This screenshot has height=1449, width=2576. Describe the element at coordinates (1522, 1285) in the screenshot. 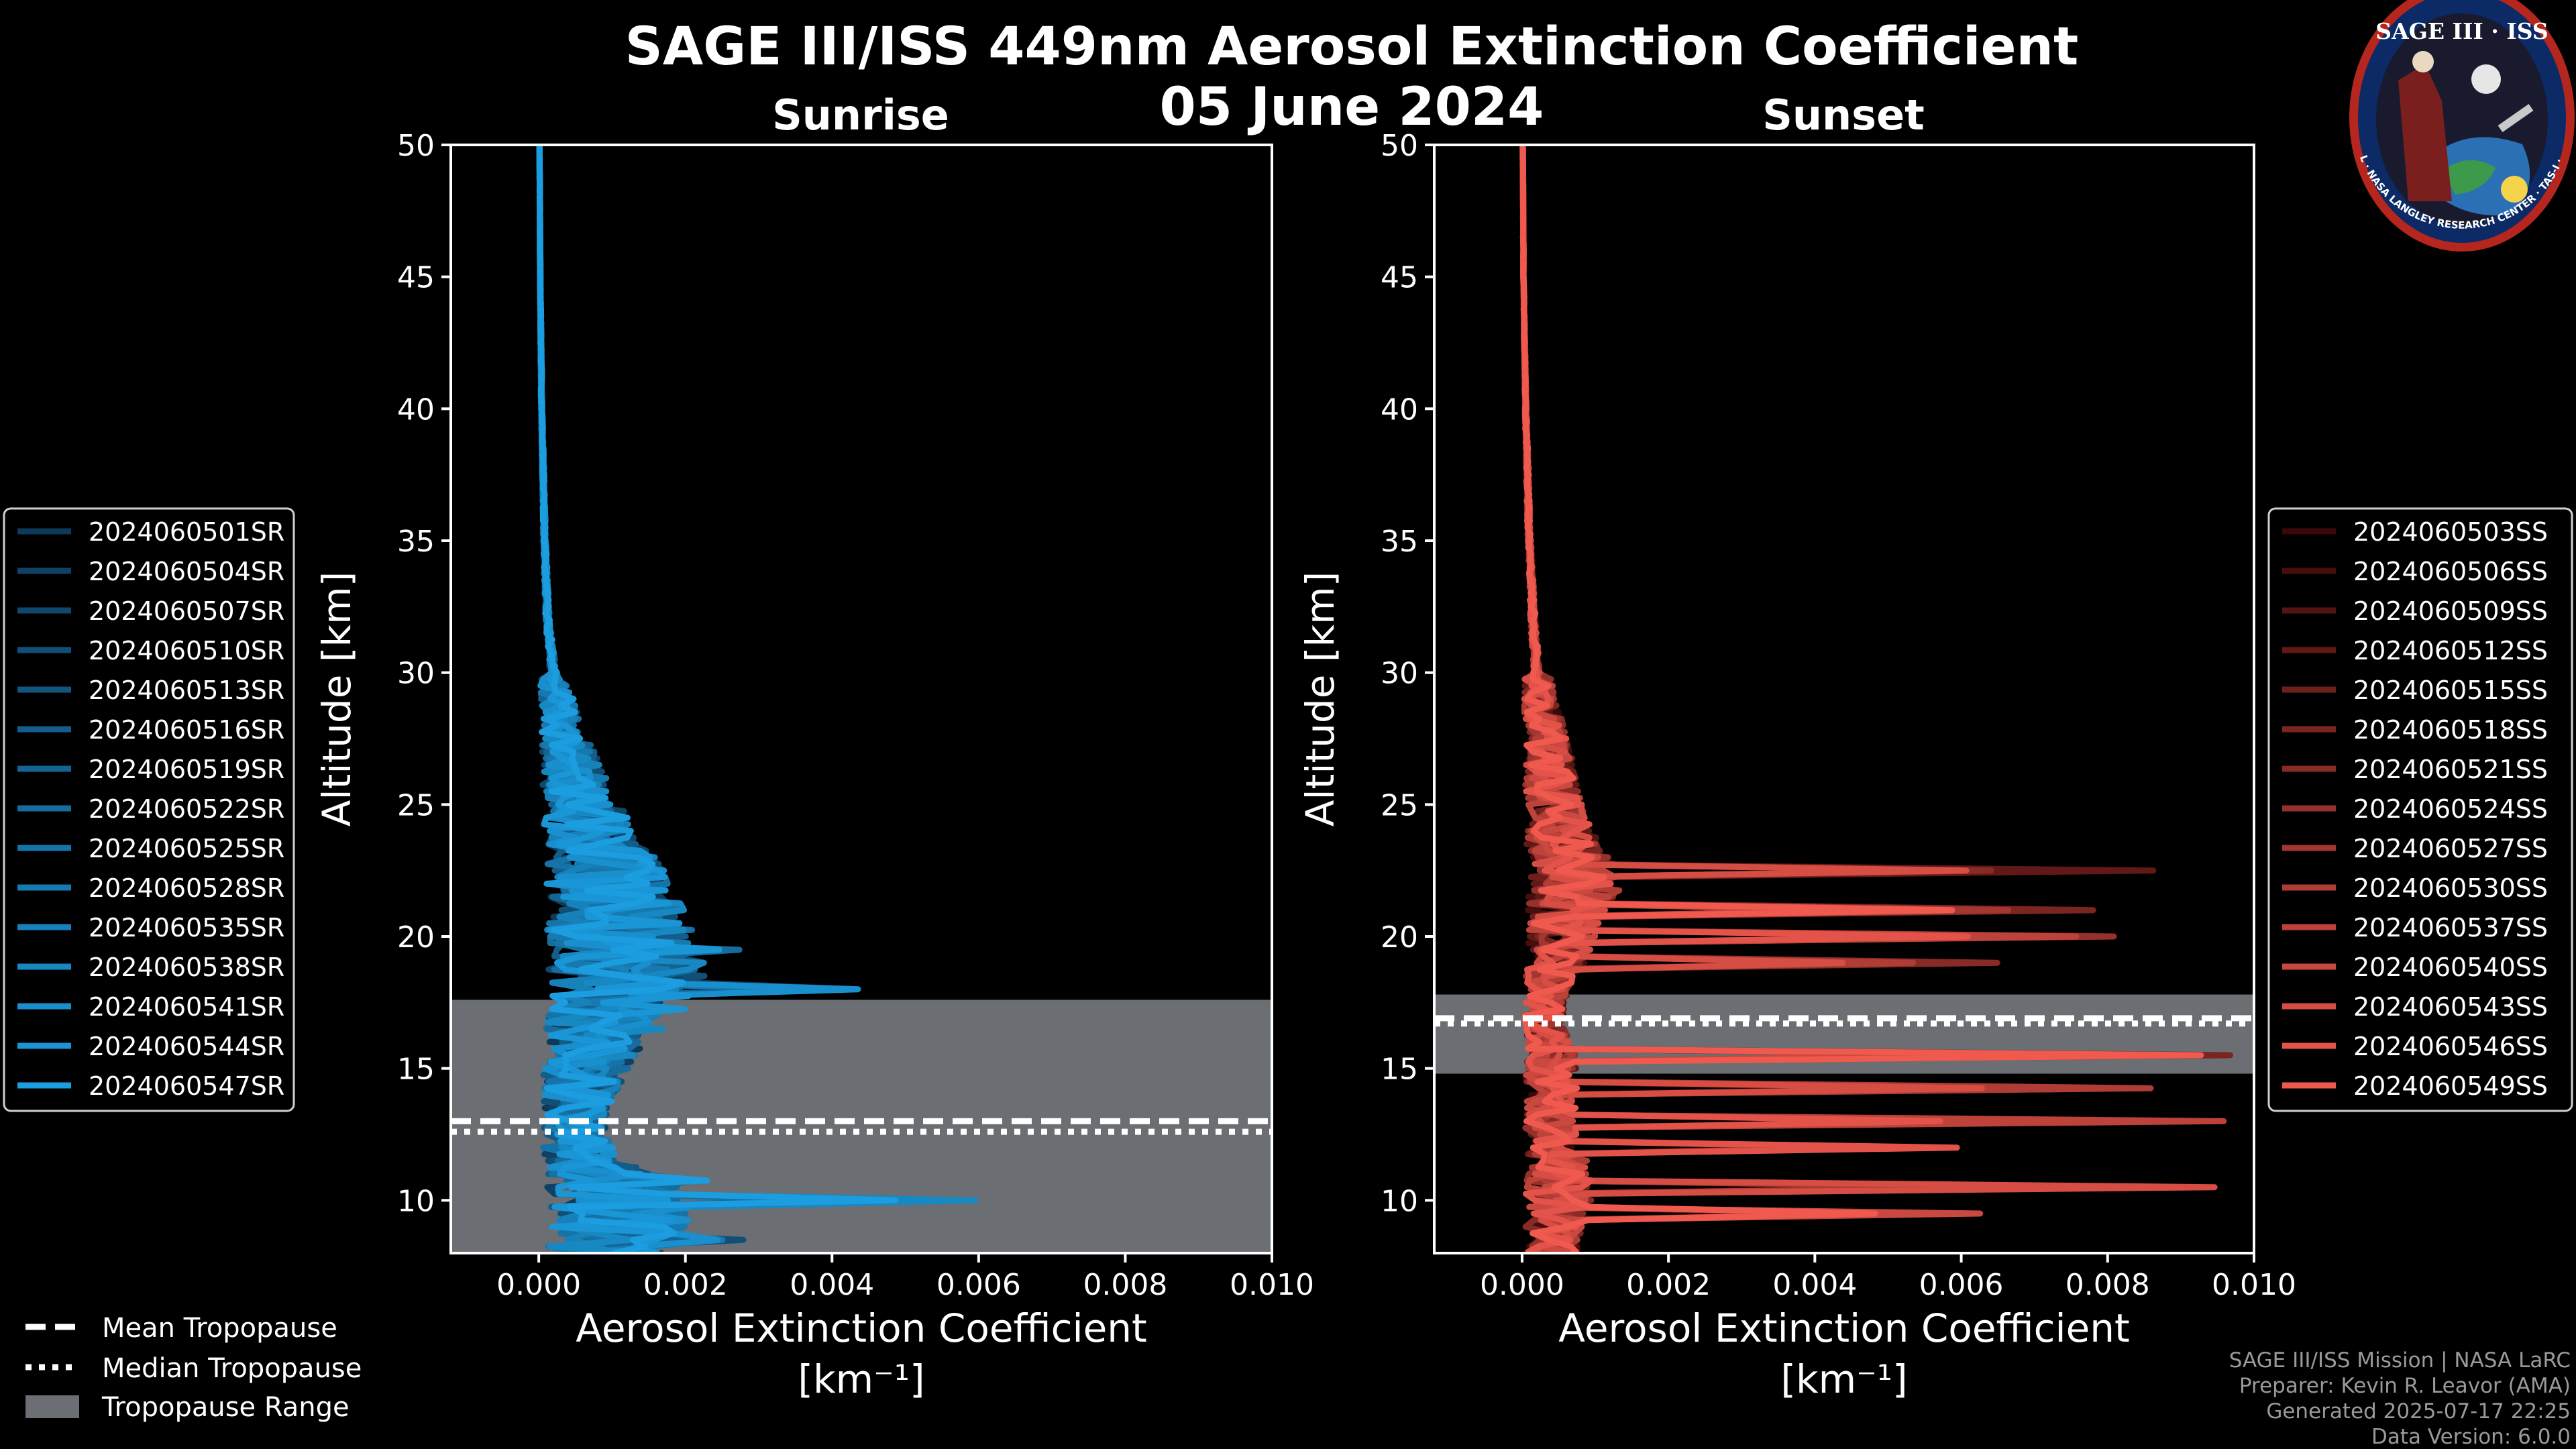

I see `sunset-xtick-label: 0.000` at that location.